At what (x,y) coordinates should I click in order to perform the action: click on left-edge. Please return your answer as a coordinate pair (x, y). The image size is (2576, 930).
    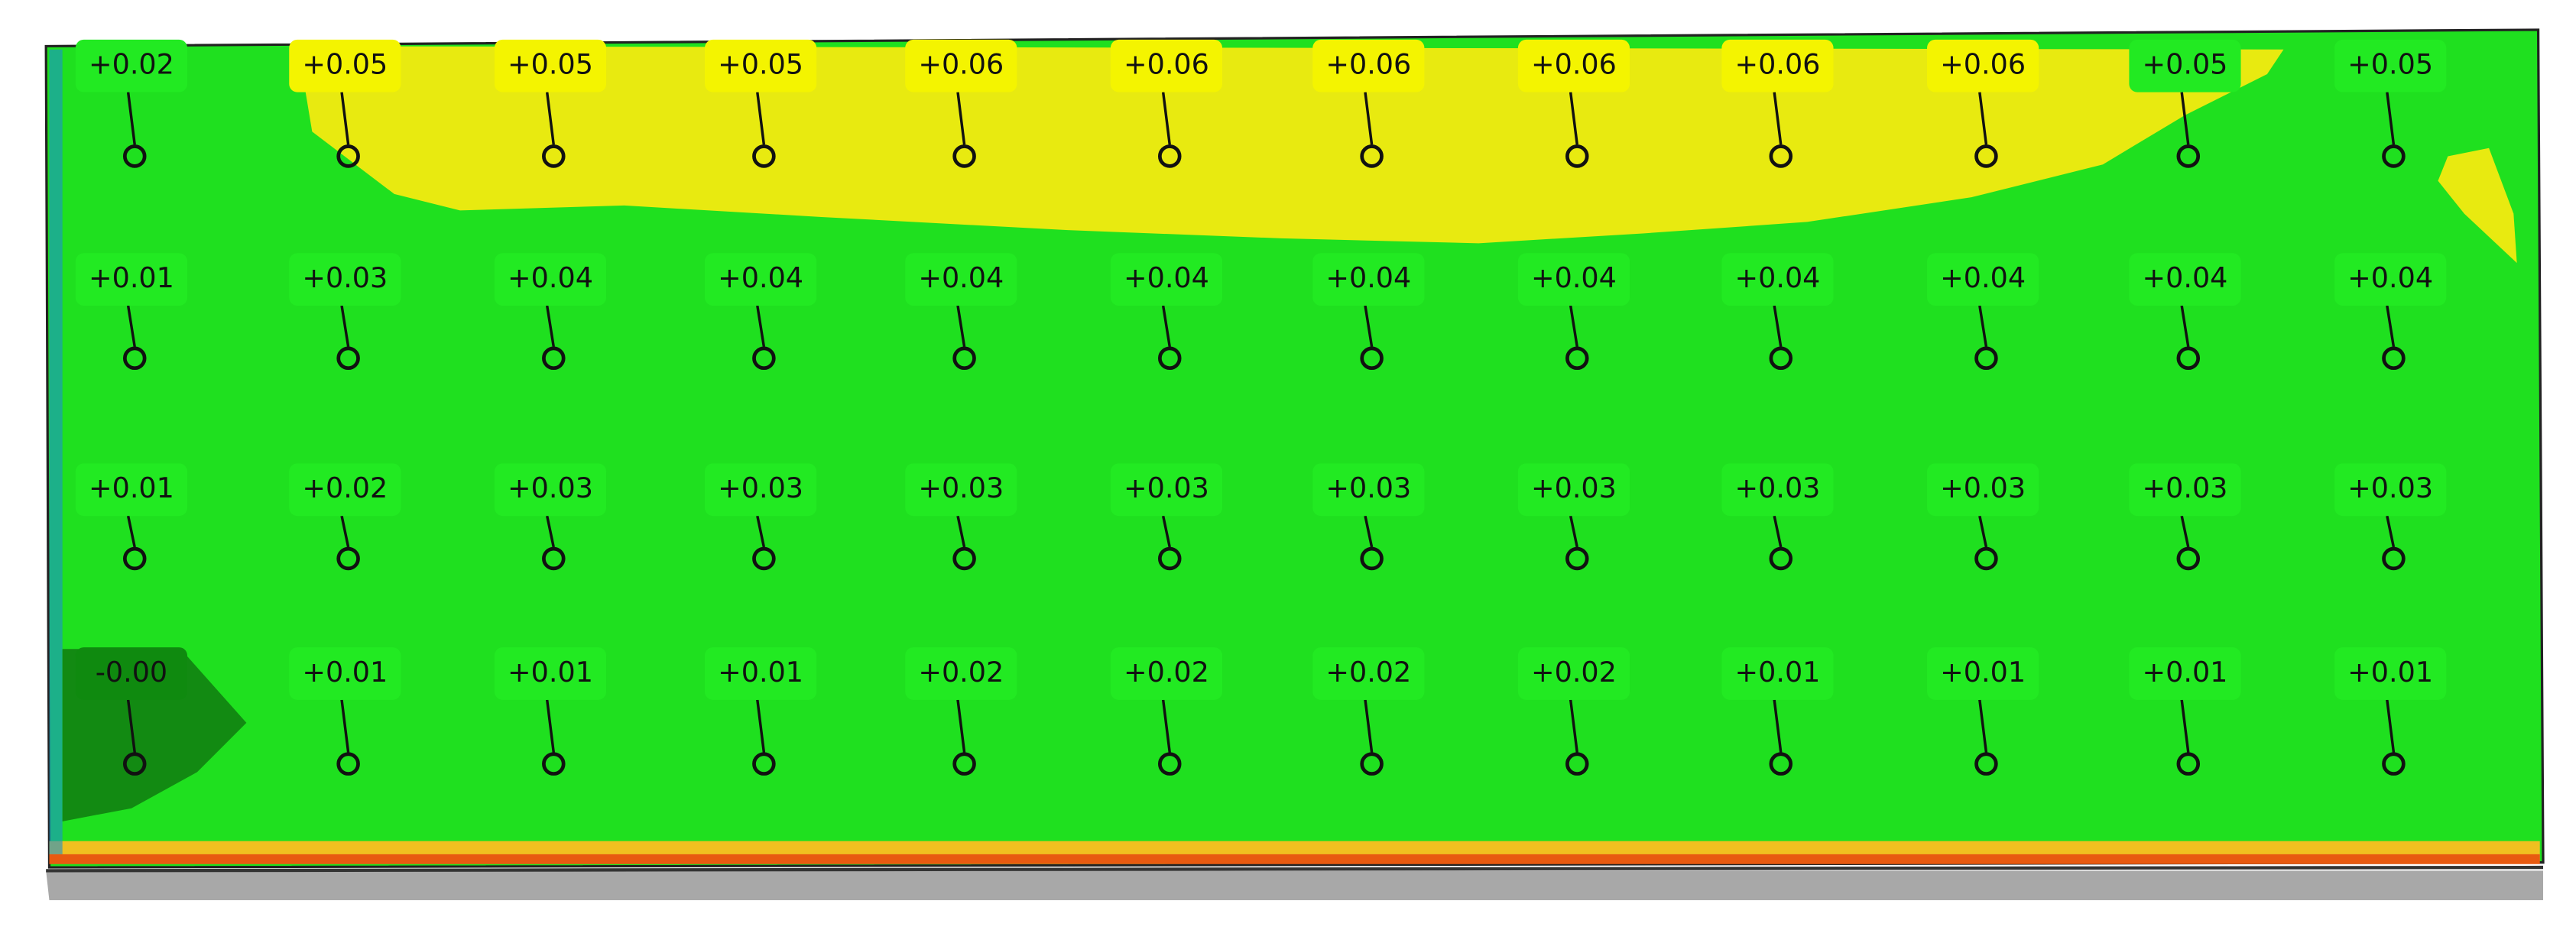
    Looking at the image, I should click on (56, 451).